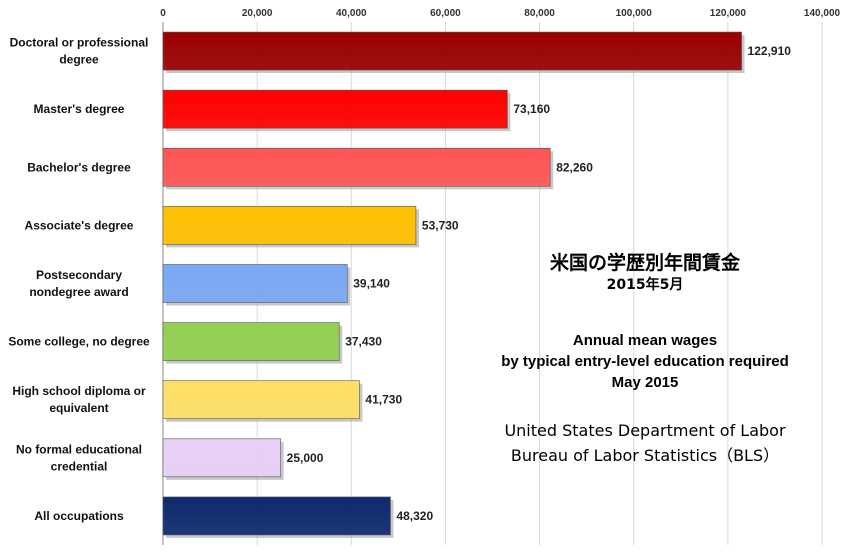 This screenshot has height=556, width=850. Describe the element at coordinates (79, 225) in the screenshot. I see `category-label: Associate's degree` at that location.